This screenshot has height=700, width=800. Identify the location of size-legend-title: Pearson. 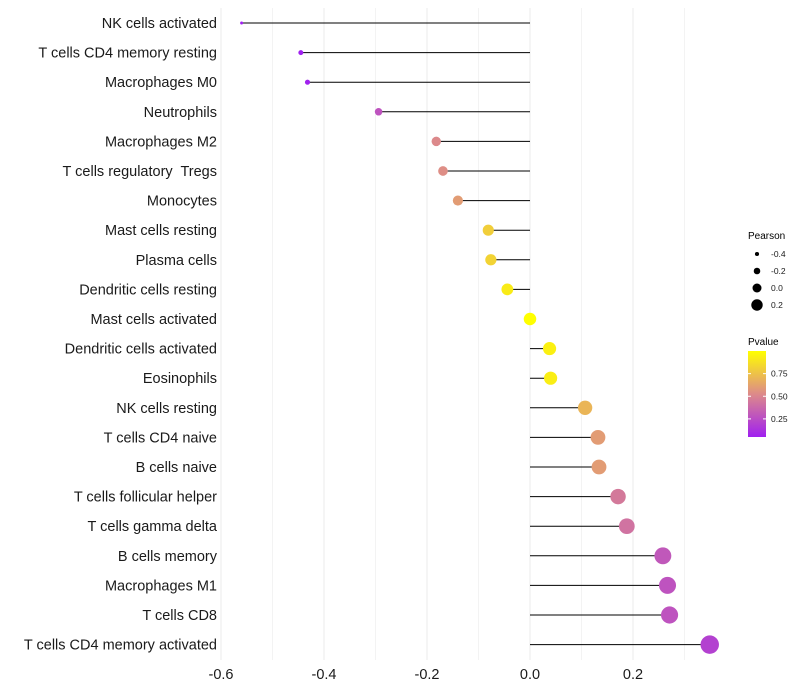
(766, 236).